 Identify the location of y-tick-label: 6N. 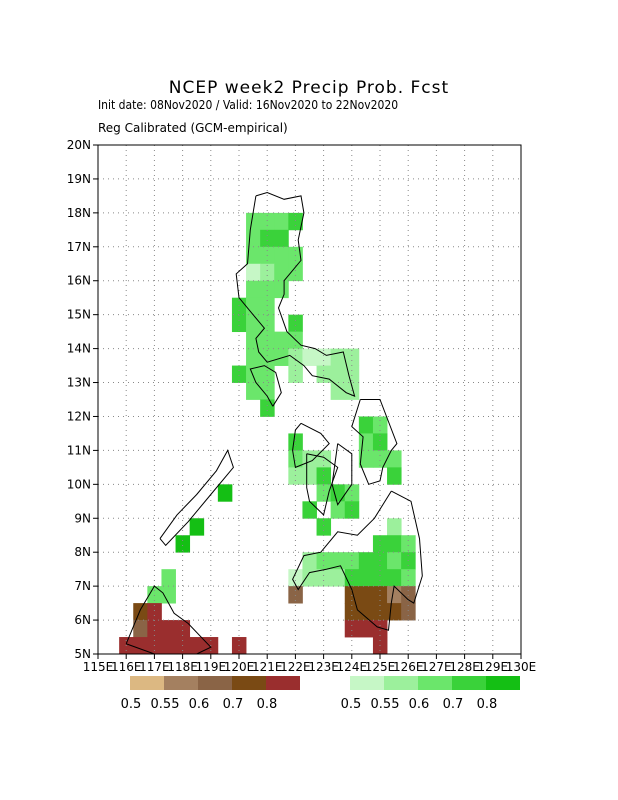
(82, 620).